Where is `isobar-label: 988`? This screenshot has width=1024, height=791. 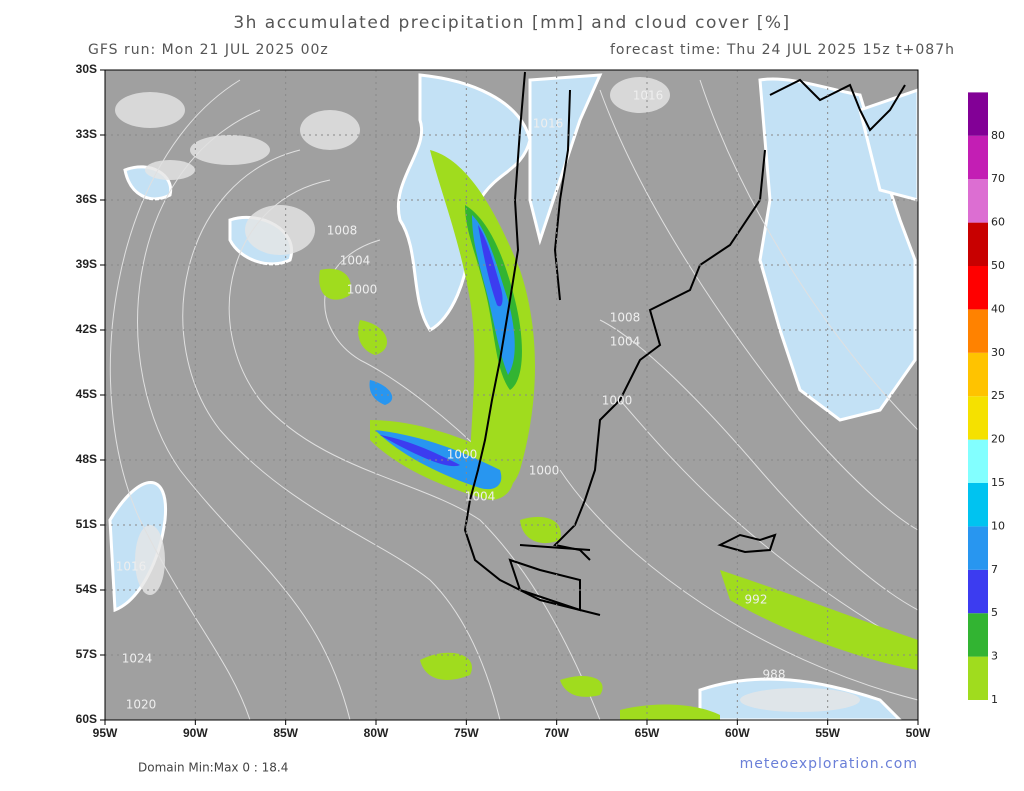 isobar-label: 988 is located at coordinates (774, 675).